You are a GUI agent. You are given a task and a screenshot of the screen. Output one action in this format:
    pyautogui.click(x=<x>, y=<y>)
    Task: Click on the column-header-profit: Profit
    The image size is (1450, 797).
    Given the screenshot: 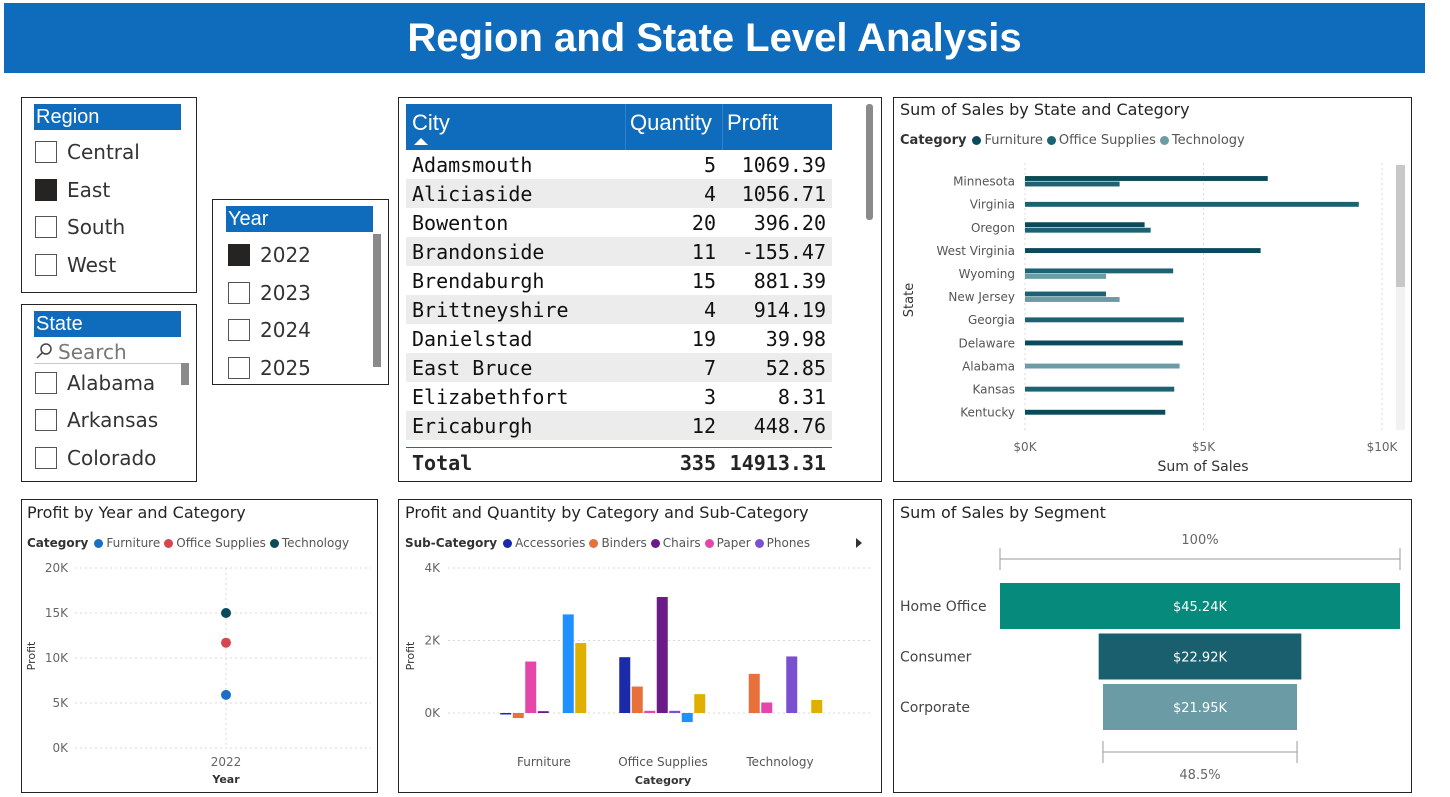 What is the action you would take?
    pyautogui.click(x=753, y=122)
    